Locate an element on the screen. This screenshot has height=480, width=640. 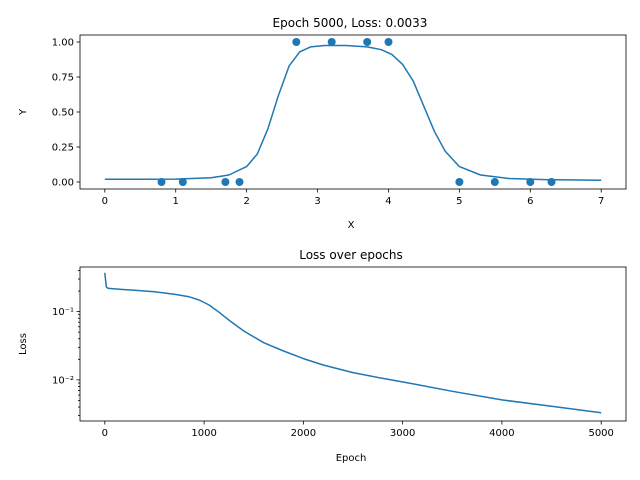
loss-x-tick-label: 5000 is located at coordinates (600, 433).